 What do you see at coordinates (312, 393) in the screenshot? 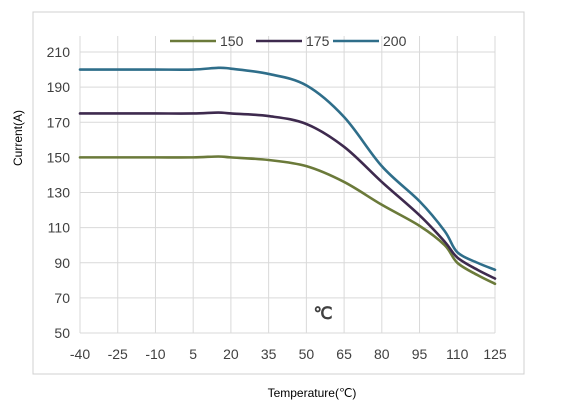
I see `x-axis-label: Temperature(℃)` at bounding box center [312, 393].